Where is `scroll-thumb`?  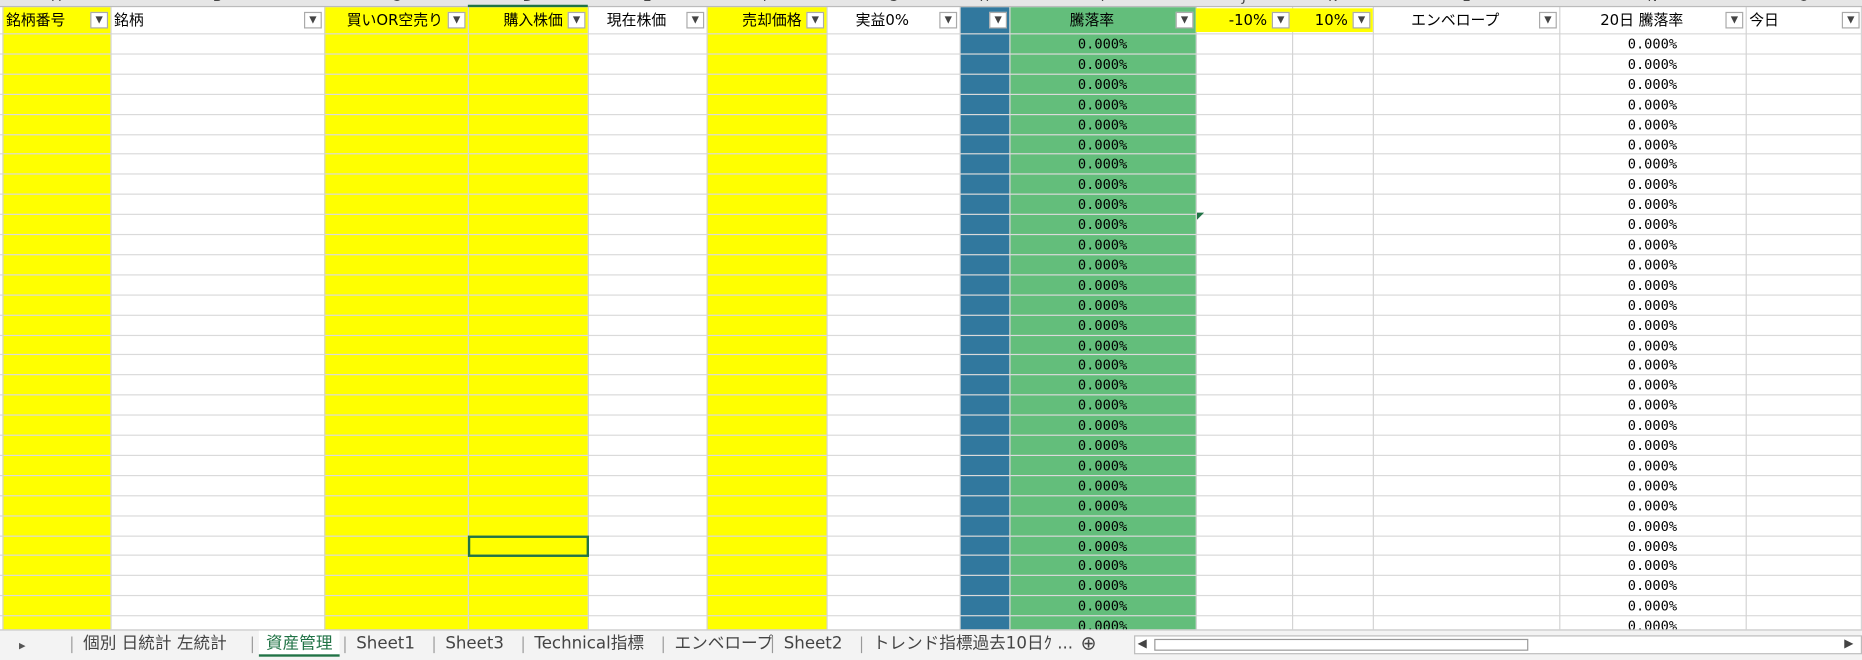 scroll-thumb is located at coordinates (1341, 644).